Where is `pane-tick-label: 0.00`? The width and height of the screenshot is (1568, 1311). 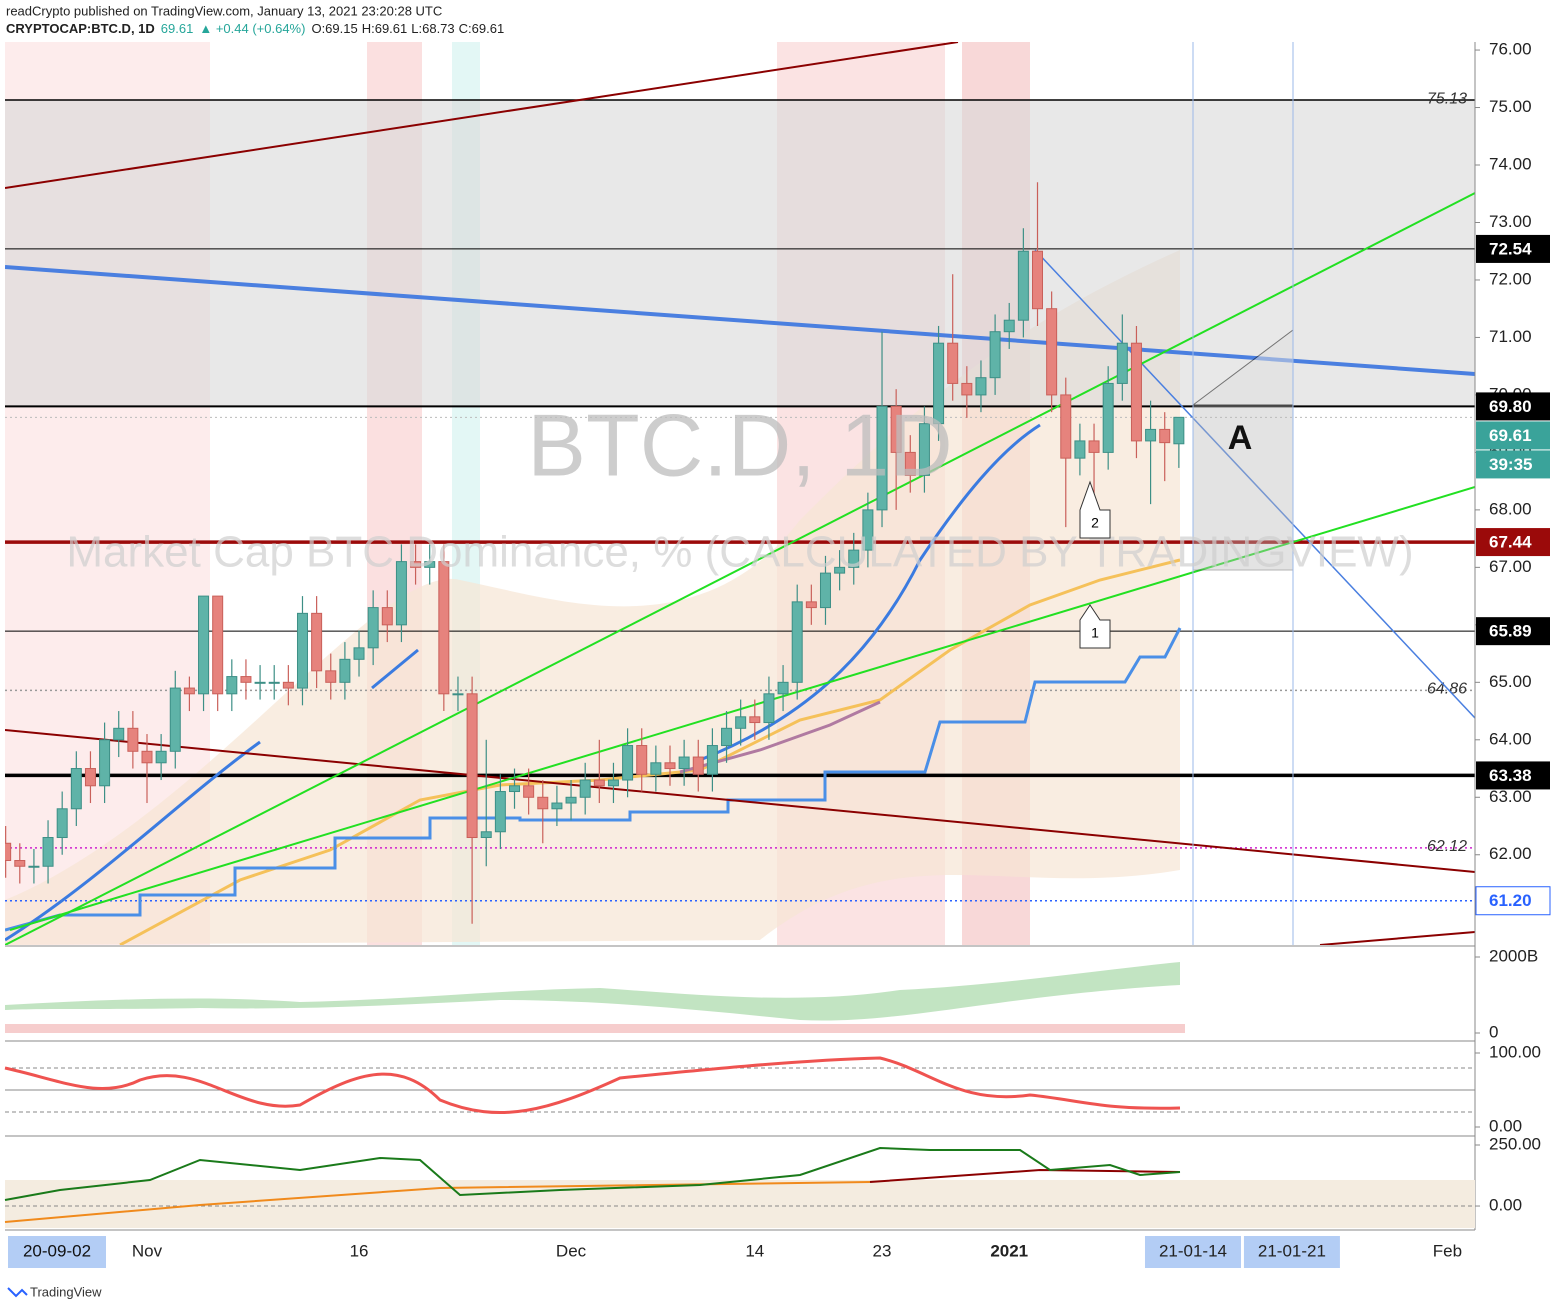 pane-tick-label: 0.00 is located at coordinates (1505, 1125).